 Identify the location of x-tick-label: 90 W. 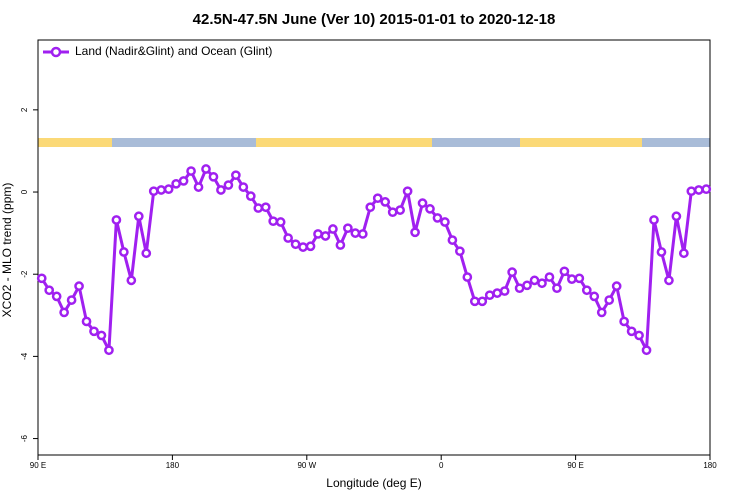
(306, 465).